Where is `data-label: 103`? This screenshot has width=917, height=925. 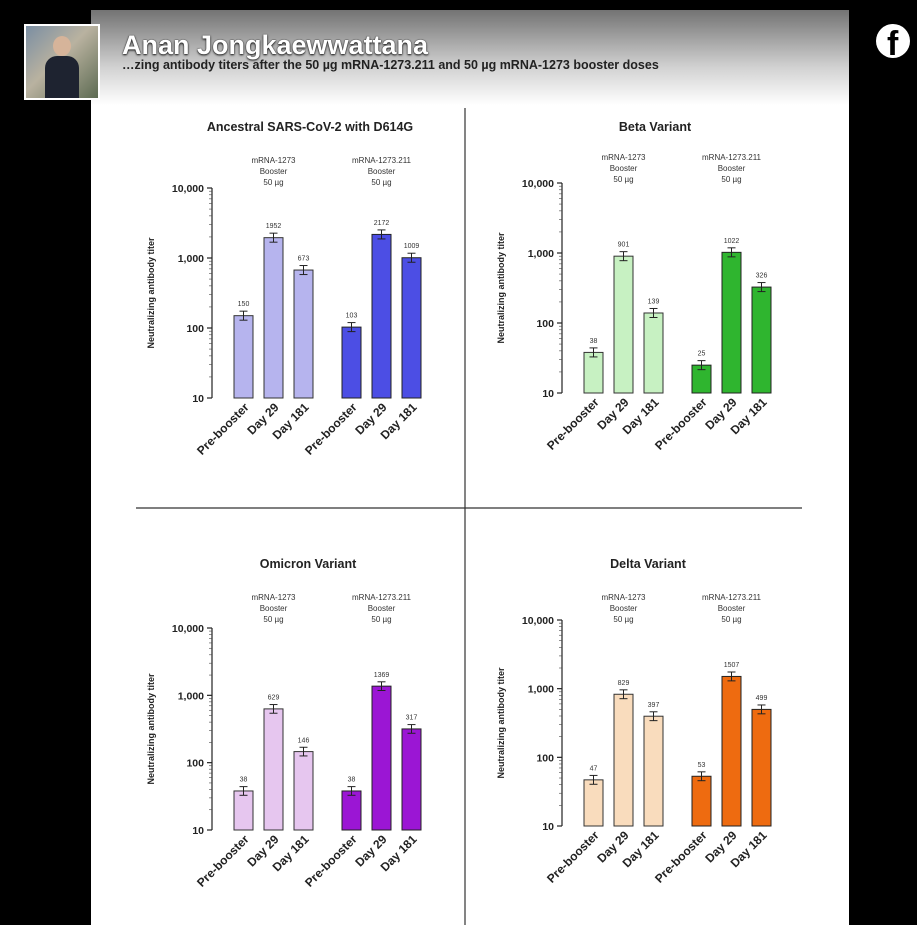
data-label: 103 is located at coordinates (352, 316).